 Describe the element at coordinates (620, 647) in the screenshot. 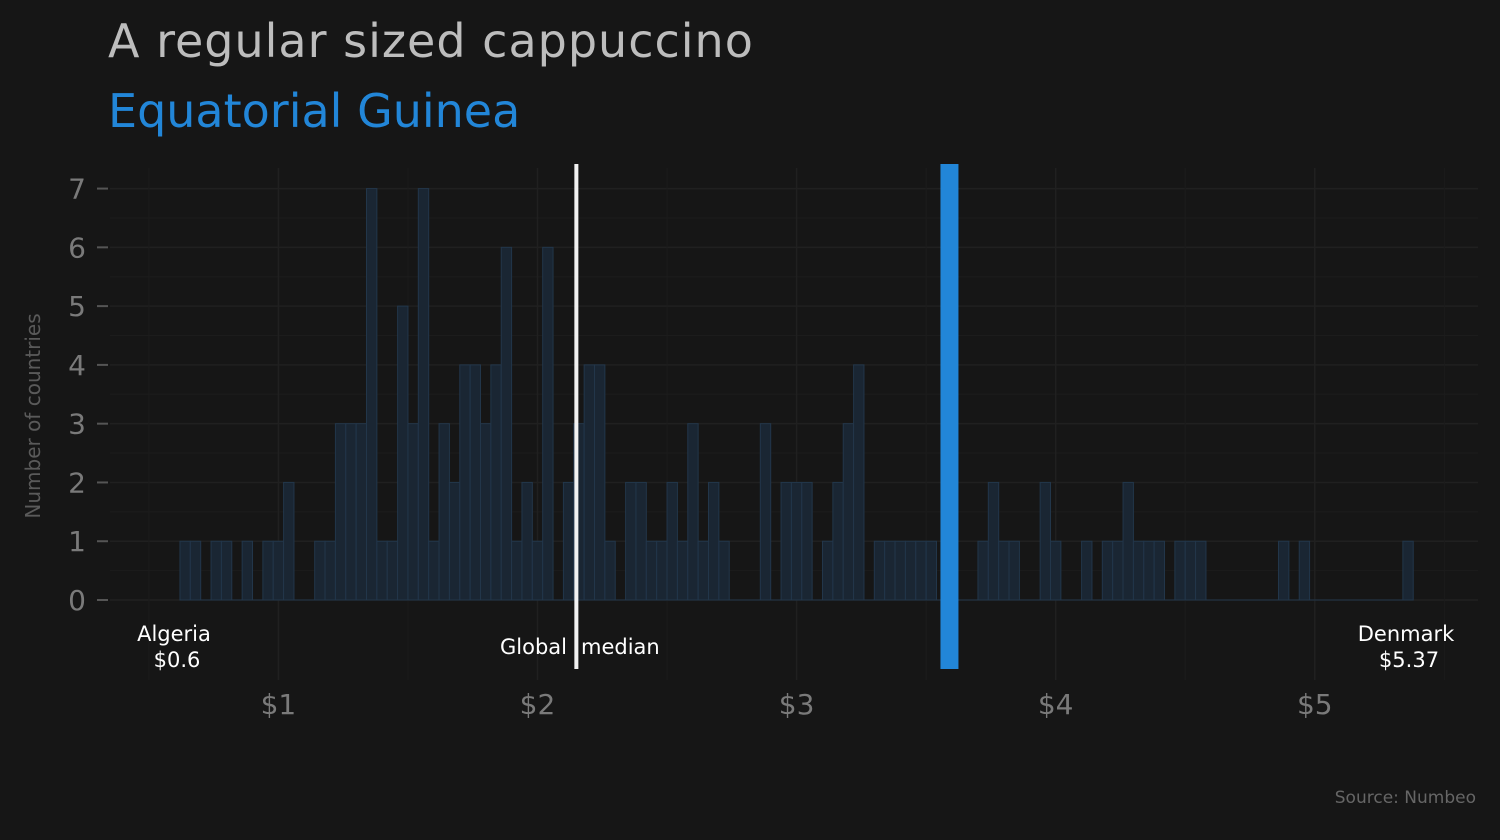

I see `median-label-right: median` at that location.